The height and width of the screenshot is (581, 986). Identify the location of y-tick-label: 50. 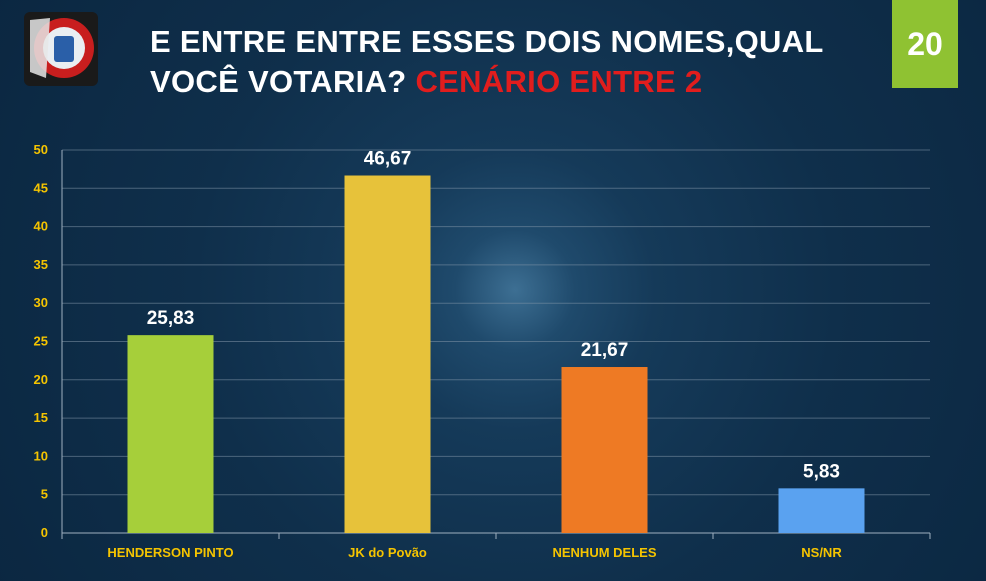
(41, 149).